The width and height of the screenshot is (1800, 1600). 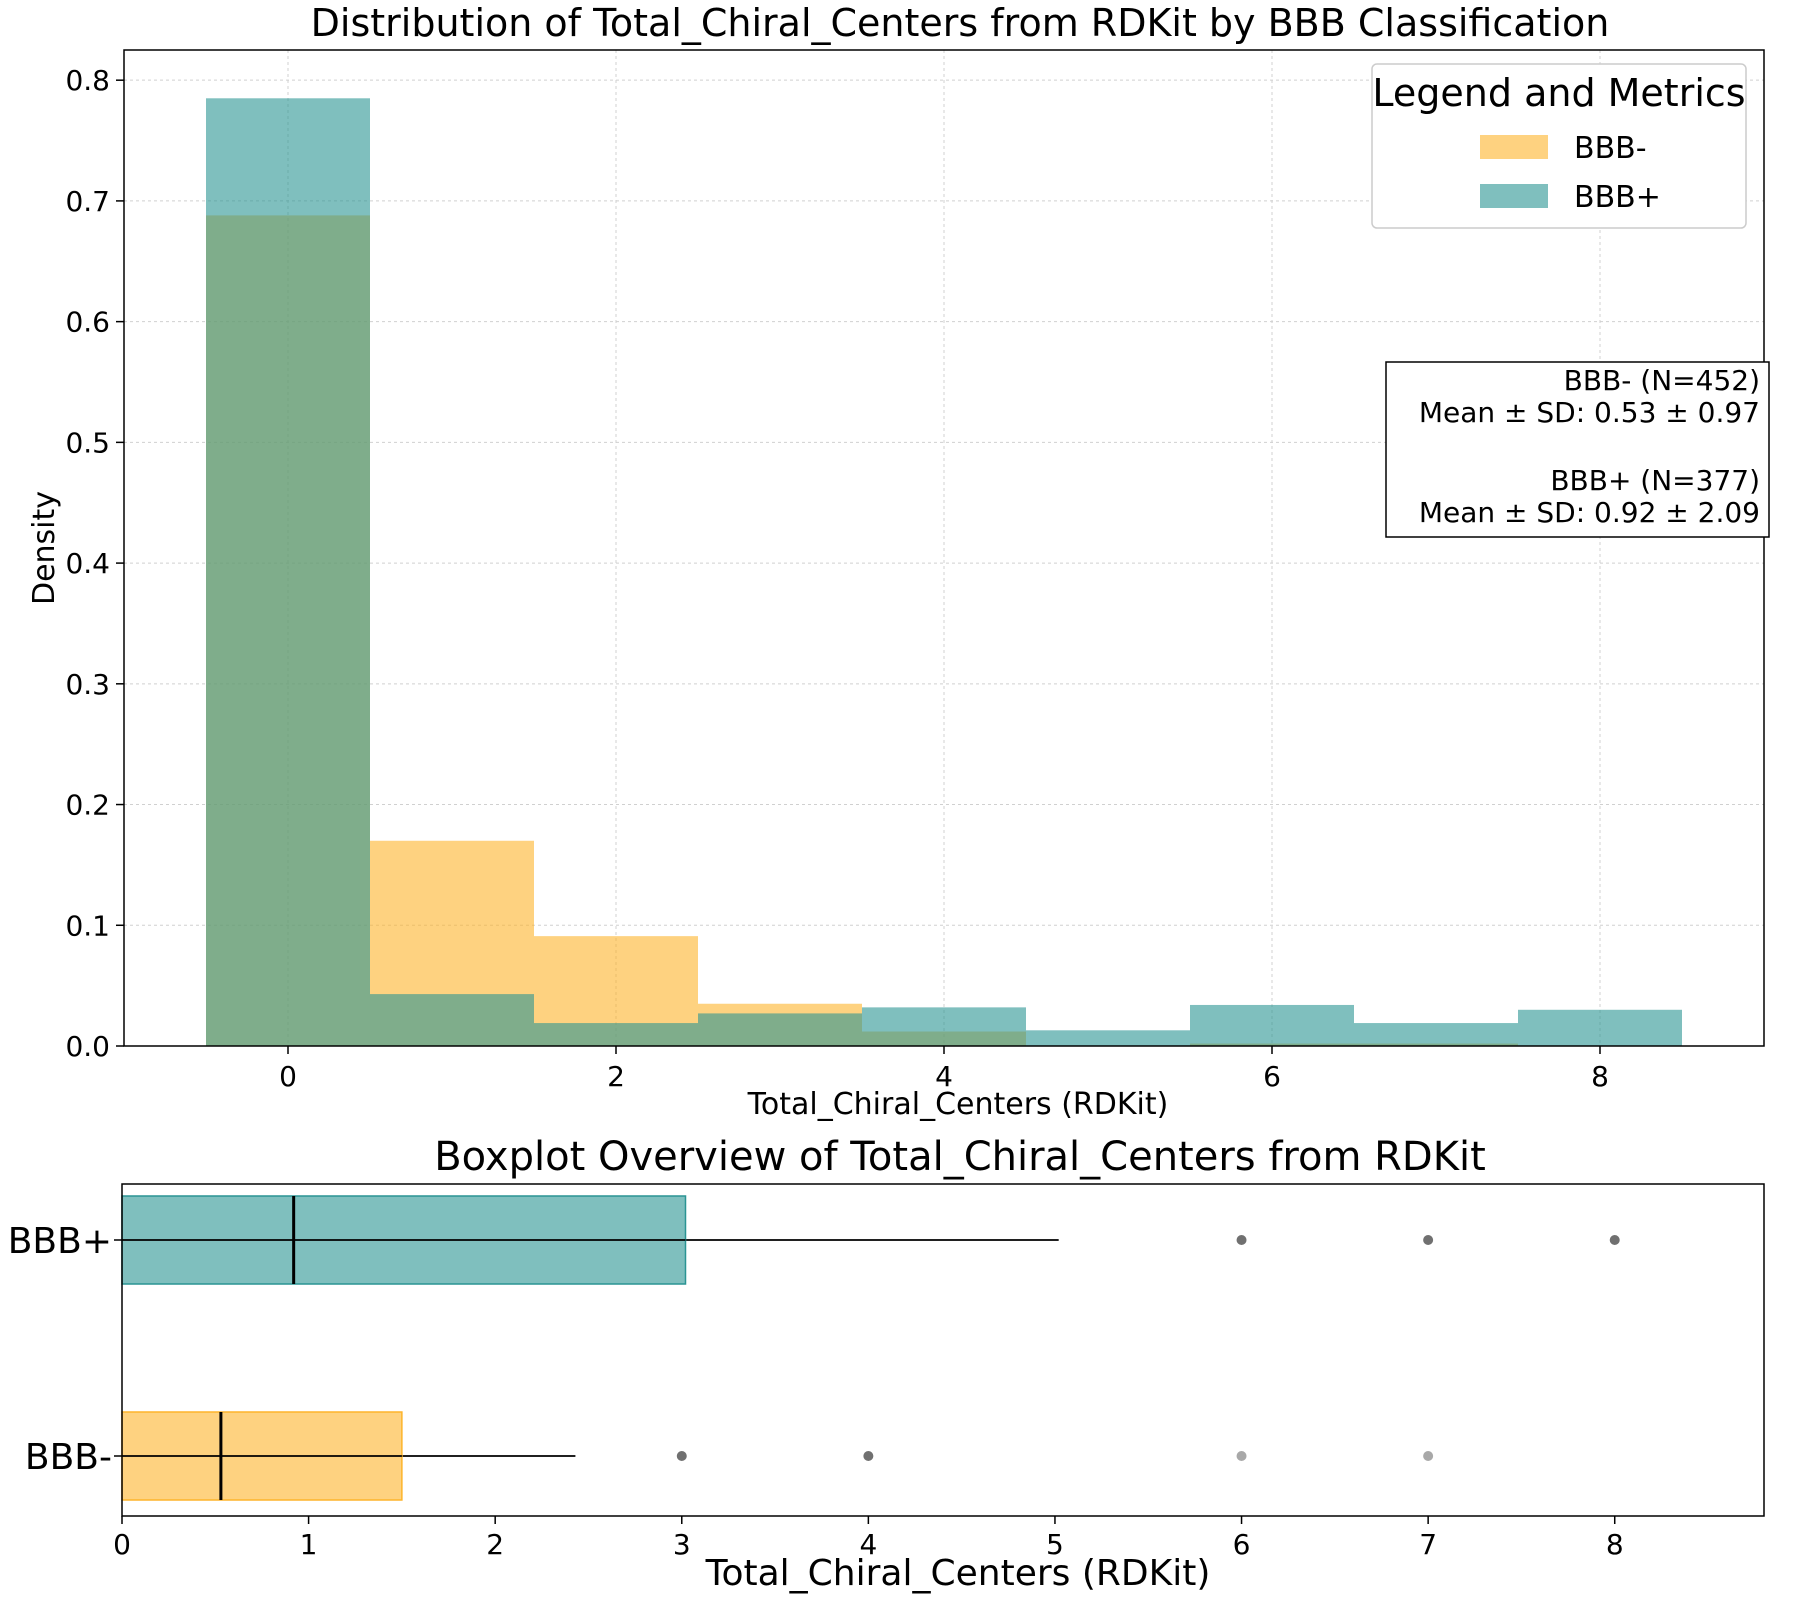 I want to click on legend-title: Legend and Metrics, so click(x=1558, y=93).